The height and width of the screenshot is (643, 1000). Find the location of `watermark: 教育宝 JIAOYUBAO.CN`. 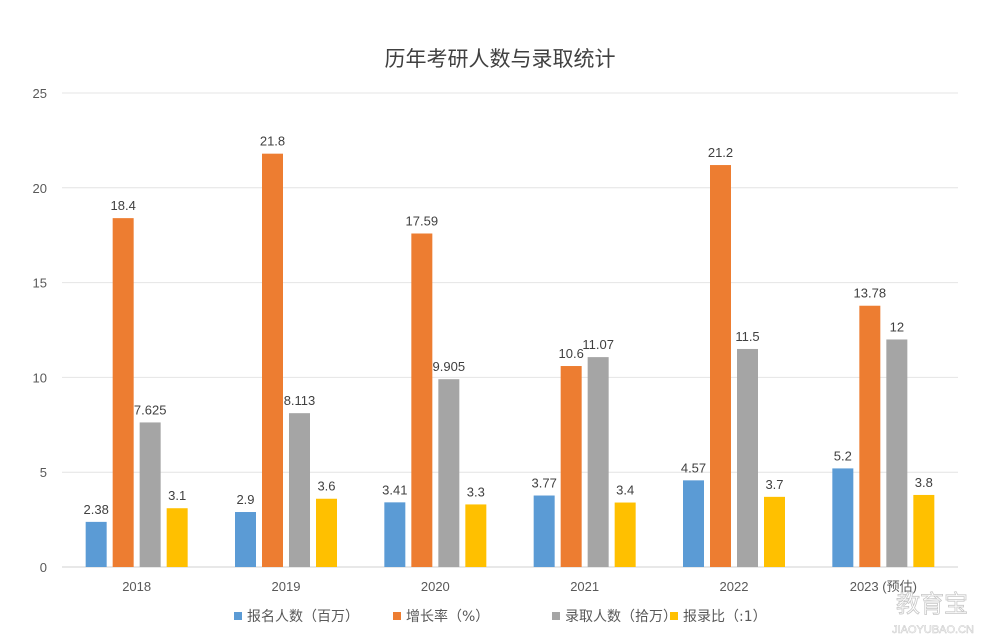

watermark: 教育宝 JIAOYUBAO.CN is located at coordinates (933, 614).